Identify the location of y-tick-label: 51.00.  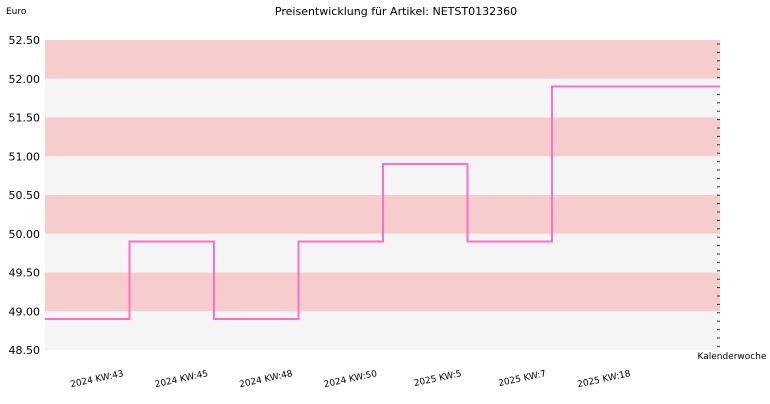
(25, 156).